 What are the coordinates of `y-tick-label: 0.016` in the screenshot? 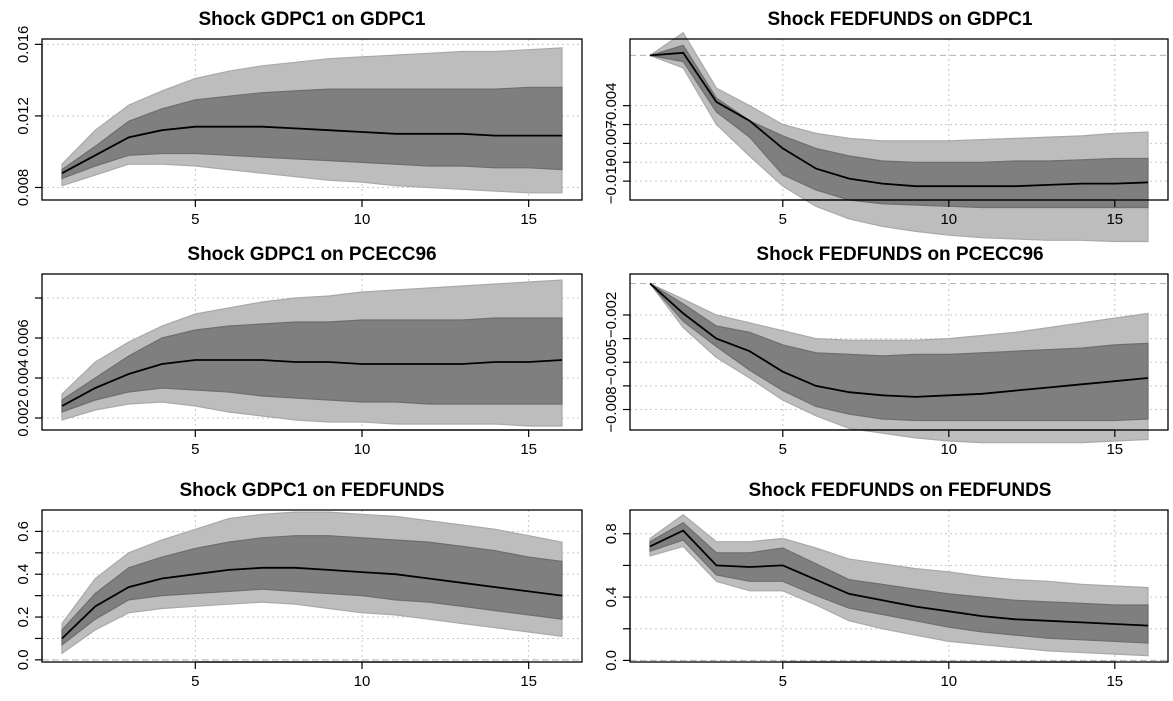 It's located at (23, 45).